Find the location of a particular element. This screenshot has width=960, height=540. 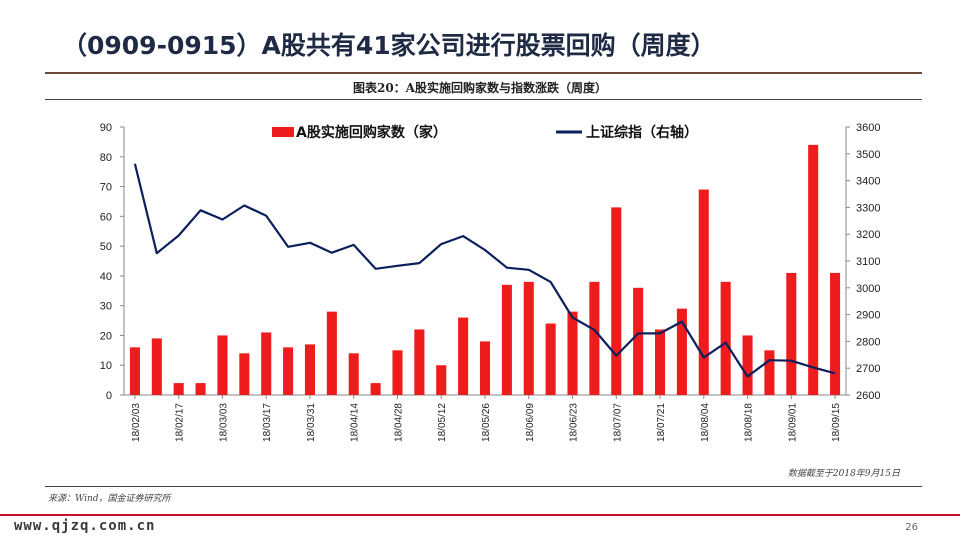

chart-title-divider is located at coordinates (483, 99).